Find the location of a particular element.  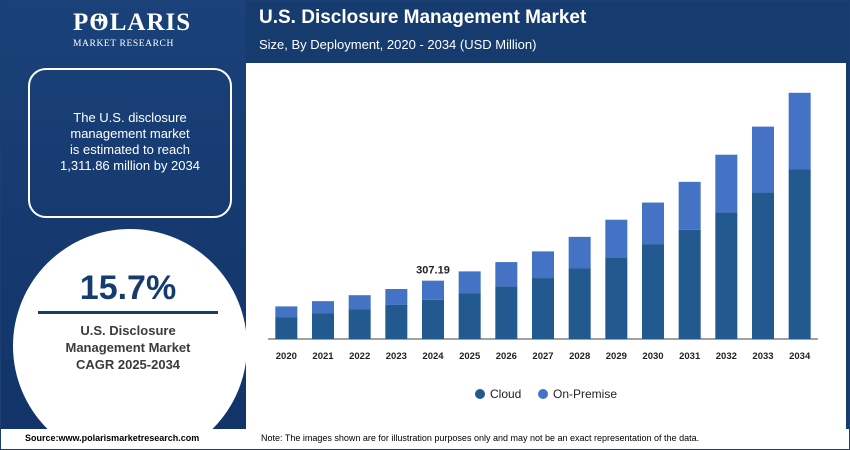

bar-on-premise-2034 is located at coordinates (799, 131).